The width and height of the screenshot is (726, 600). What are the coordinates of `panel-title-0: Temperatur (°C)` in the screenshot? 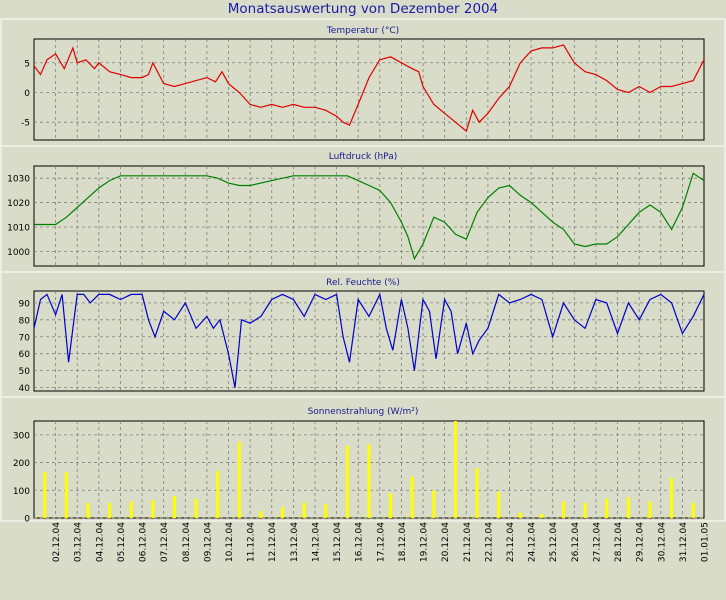 It's located at (362, 31).